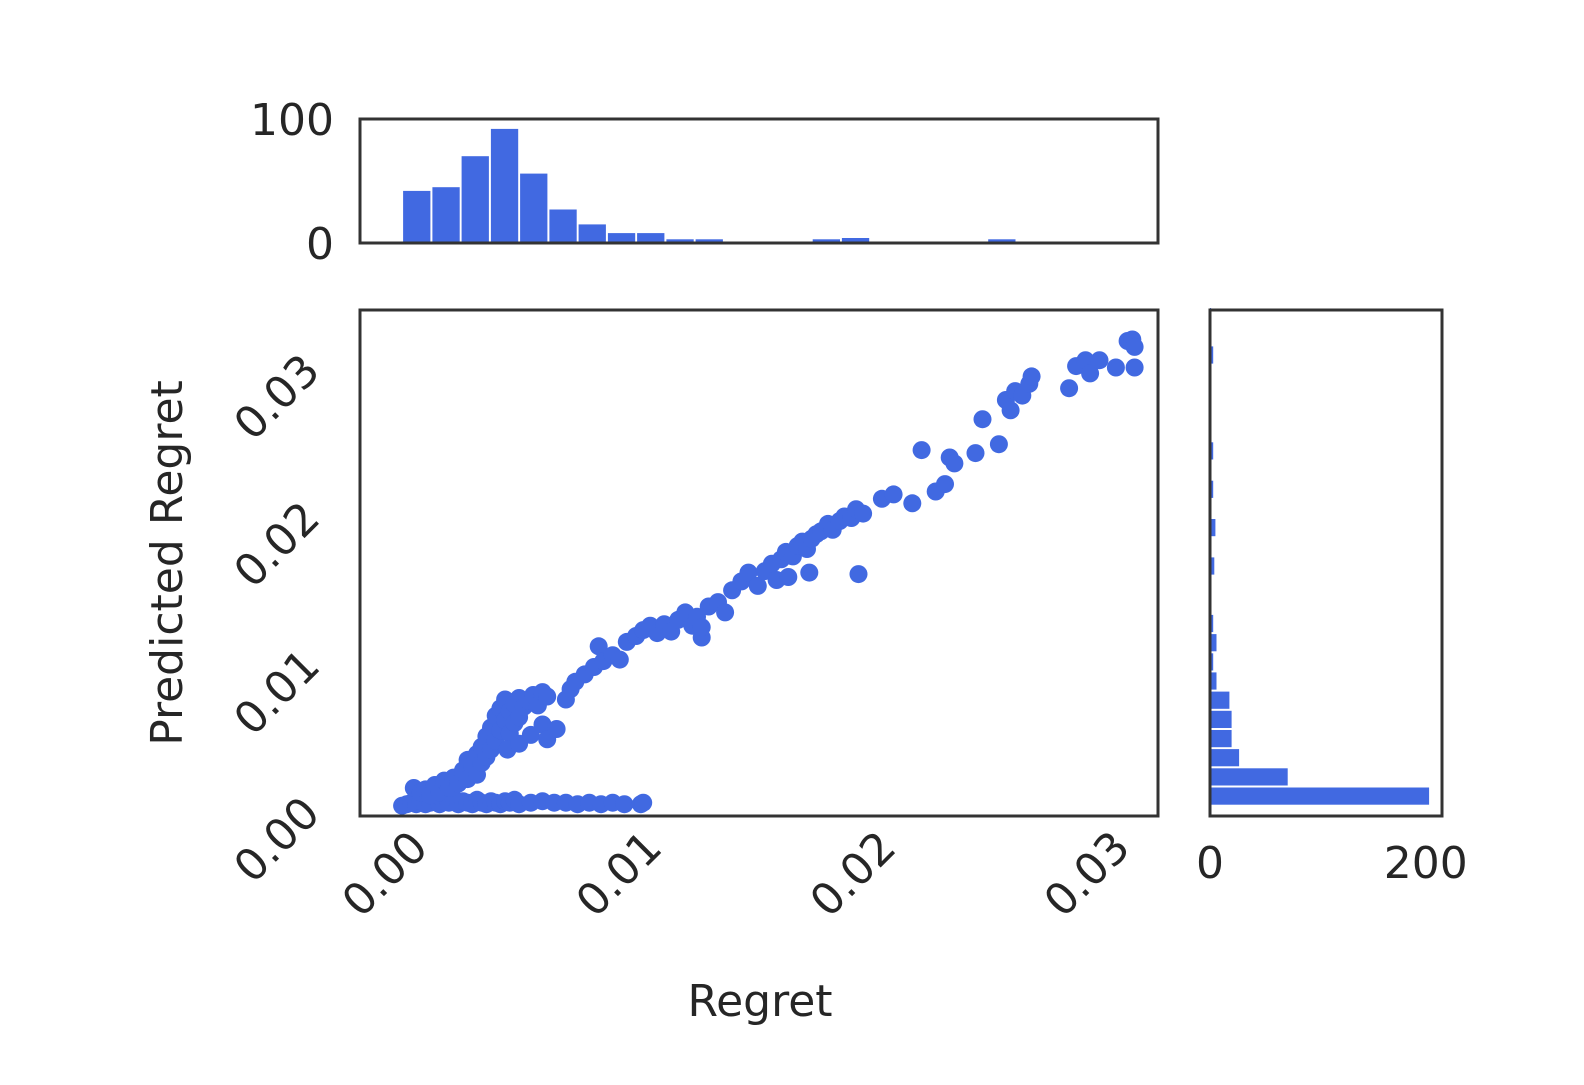 This screenshot has height=1085, width=1584. I want to click on right-histogram-frame, so click(1326, 563).